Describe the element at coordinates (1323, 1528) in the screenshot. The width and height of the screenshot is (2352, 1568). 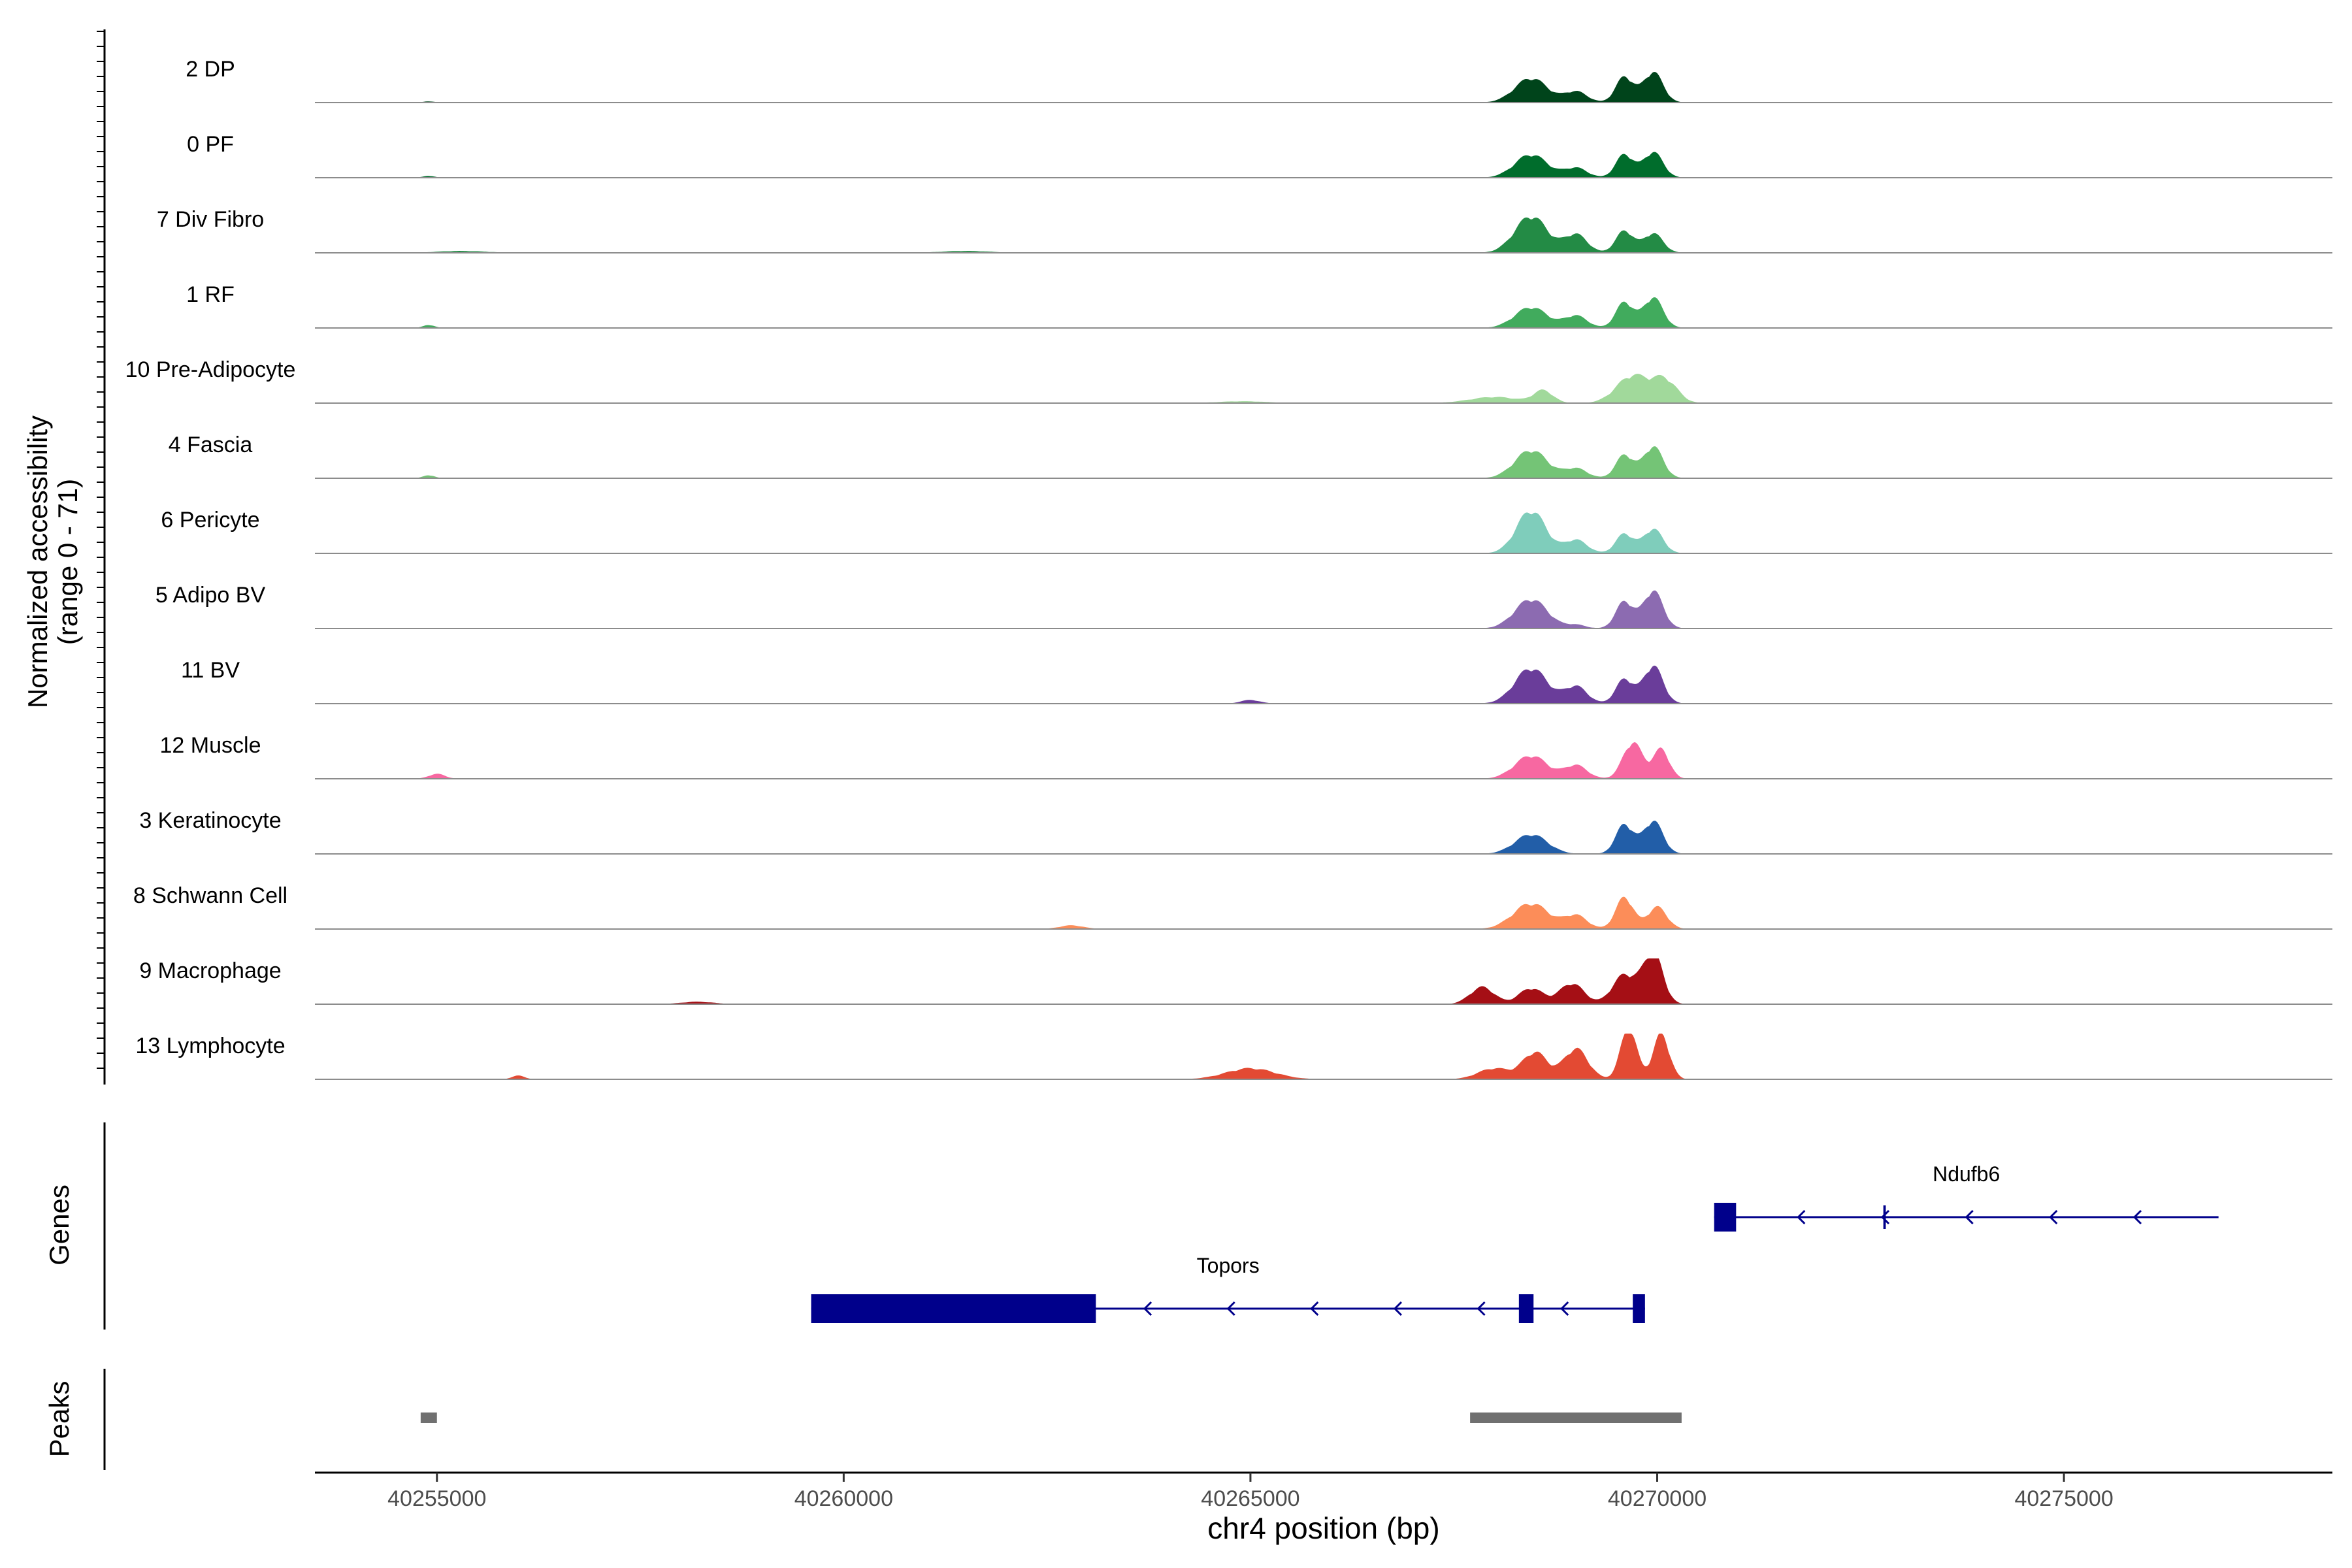
I see `x-axis-label: chr4 position (bp)` at that location.